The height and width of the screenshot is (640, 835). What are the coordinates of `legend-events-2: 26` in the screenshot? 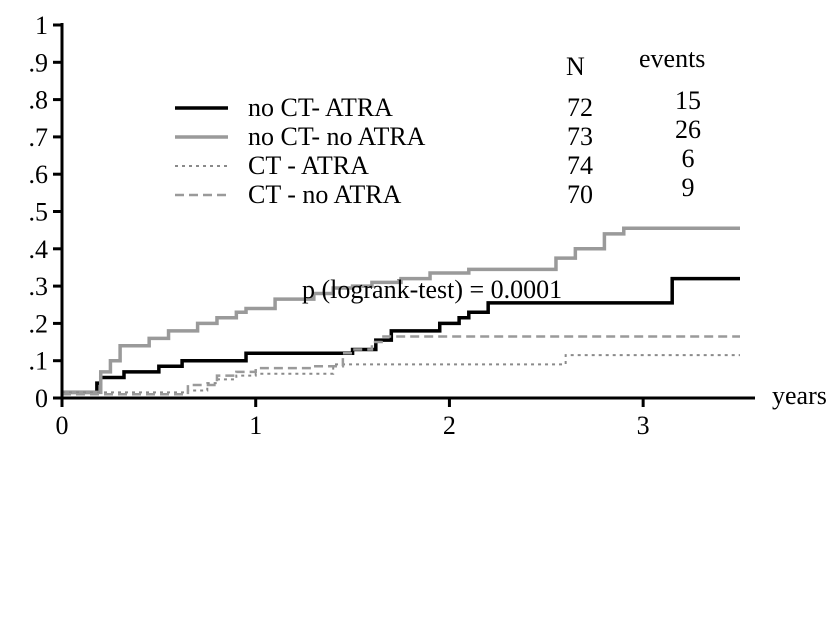 It's located at (688, 129).